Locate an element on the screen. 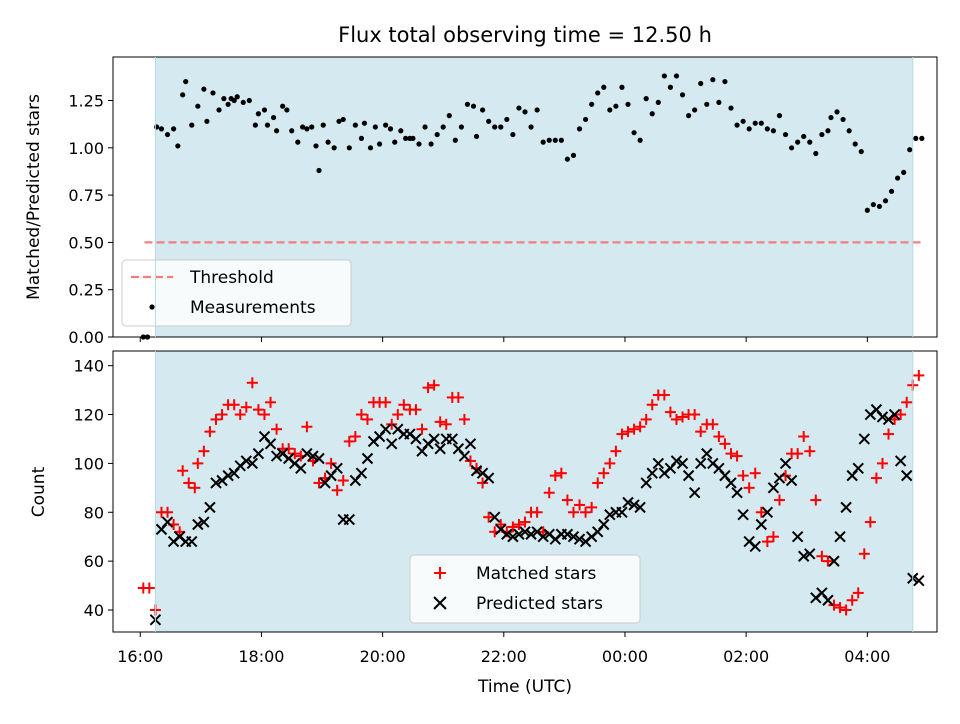 This screenshot has height=724, width=960. count-x-ticks: 16:00 18:00 20:00 22:00 00:00 02:00 04:00 is located at coordinates (503, 649).